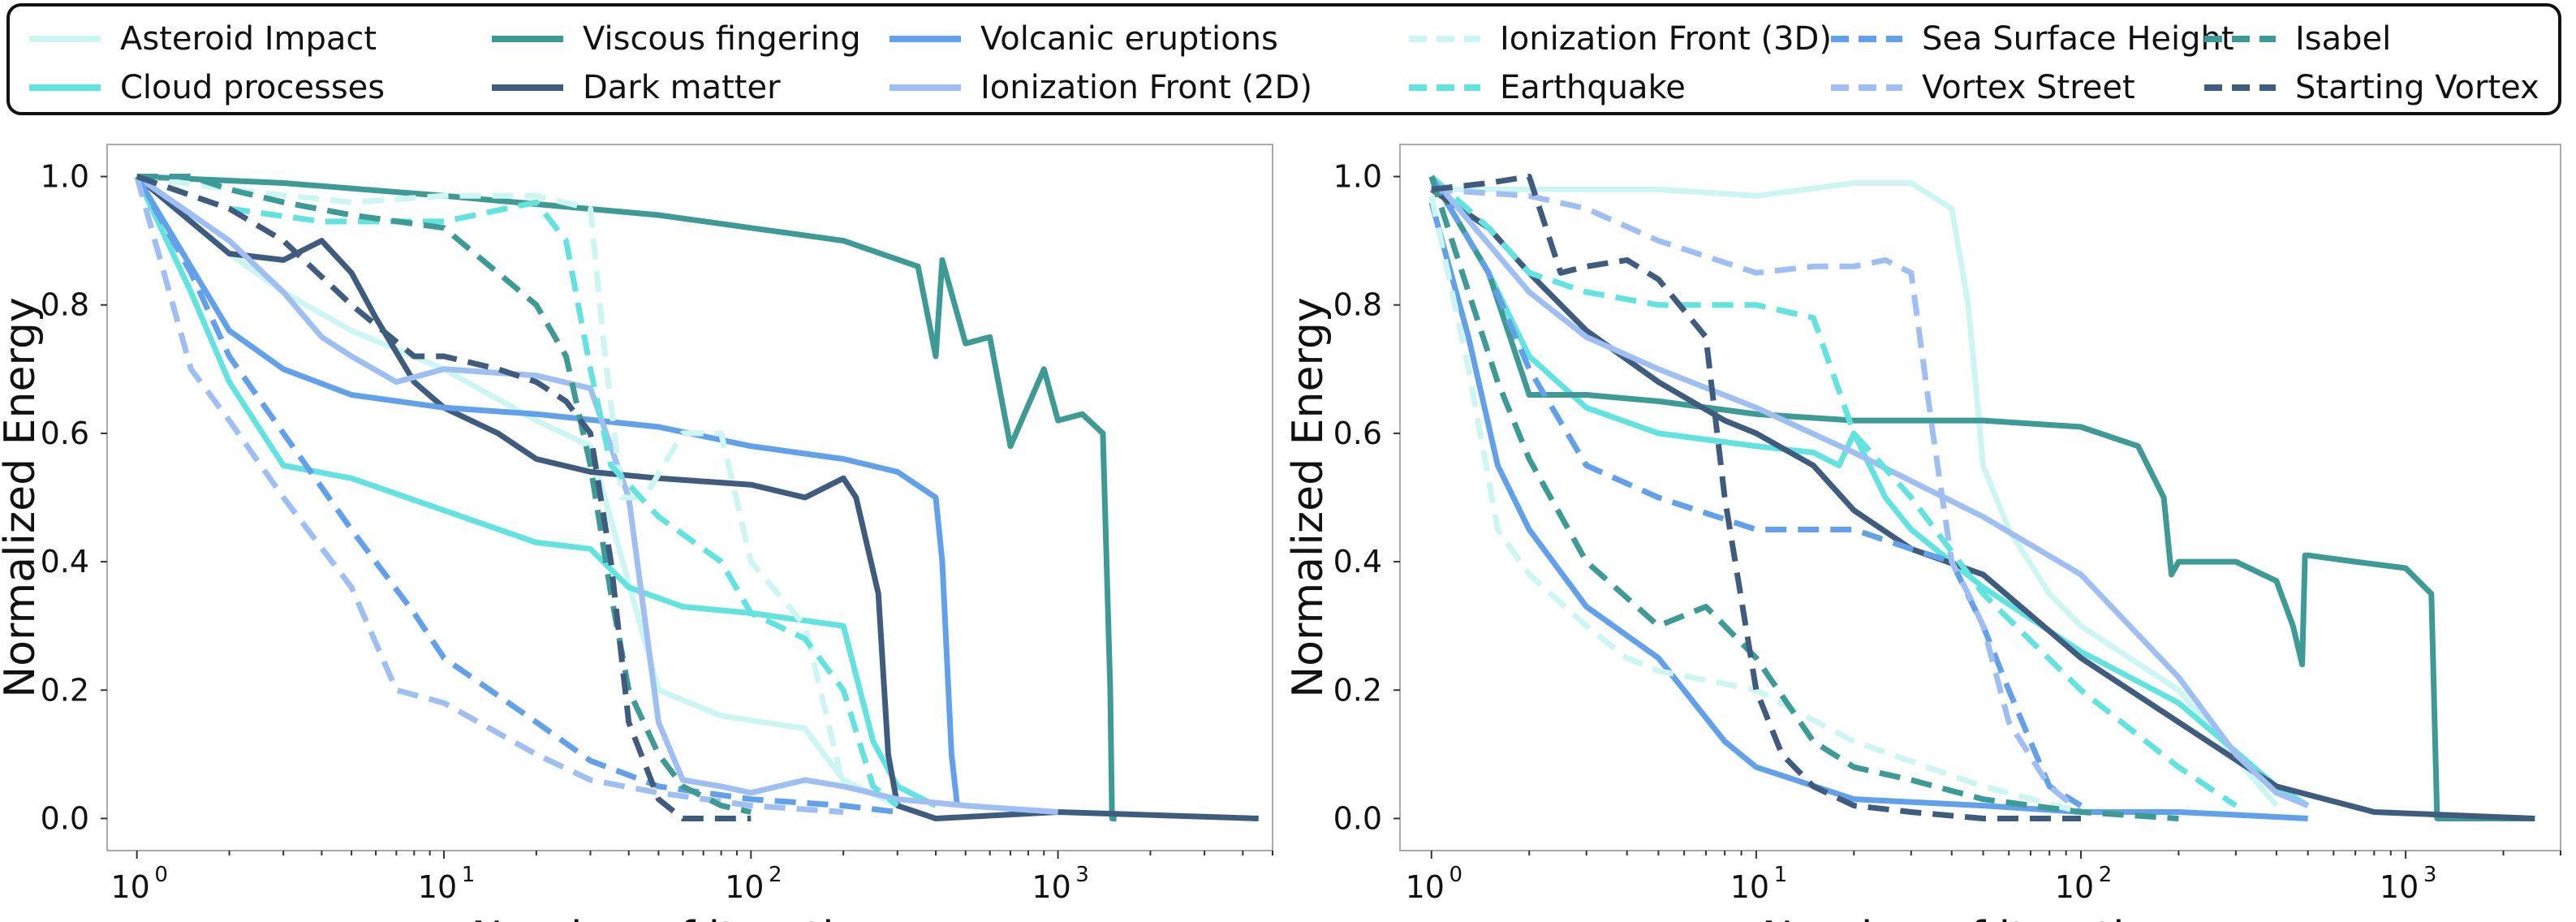 This screenshot has height=922, width=2576. Describe the element at coordinates (2029, 87) in the screenshot. I see `legend-label: Vortex Street` at that location.